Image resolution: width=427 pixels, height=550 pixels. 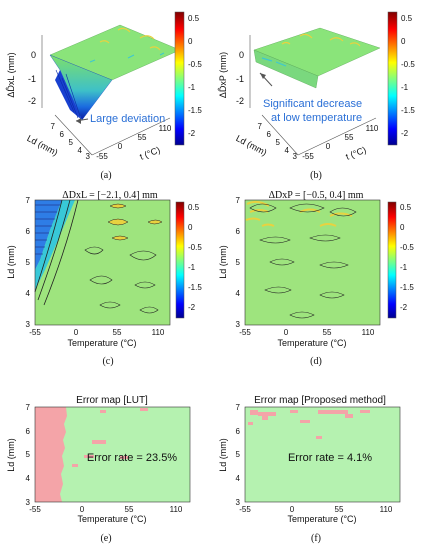 What do you see at coordinates (368, 332) in the screenshot?
I see `x-tick-d-3: 110` at bounding box center [368, 332].